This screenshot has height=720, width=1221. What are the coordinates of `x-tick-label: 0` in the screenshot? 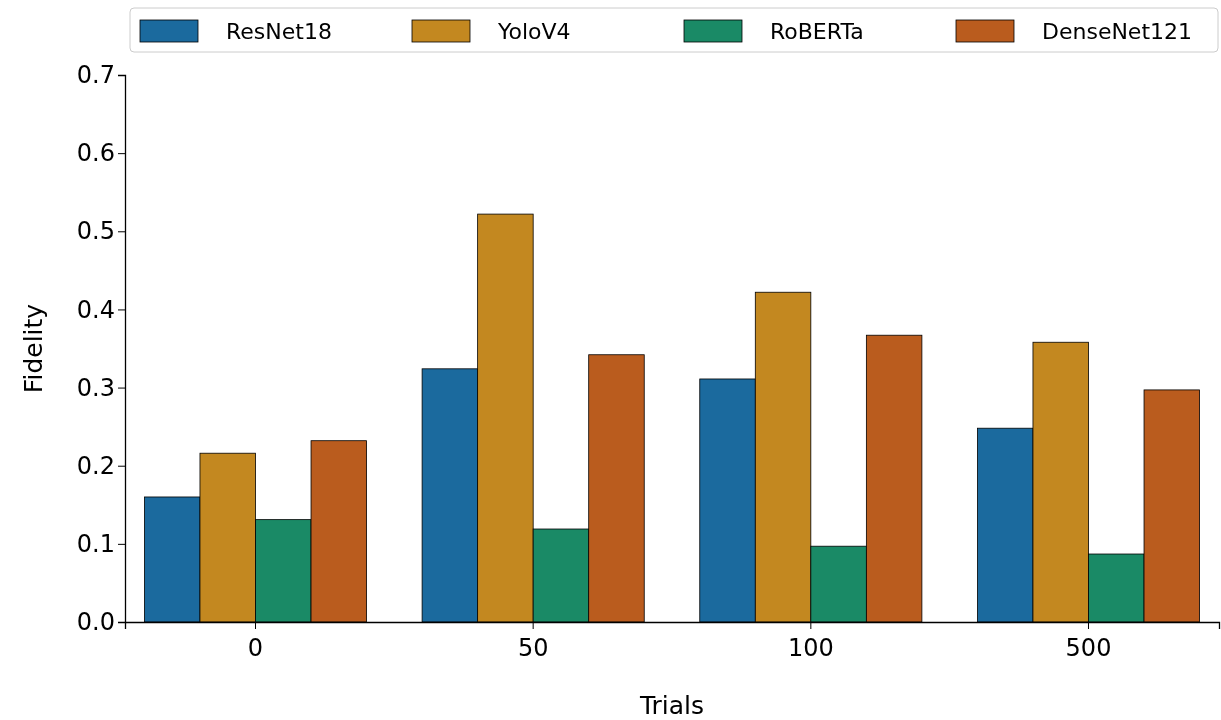 It's located at (255, 648).